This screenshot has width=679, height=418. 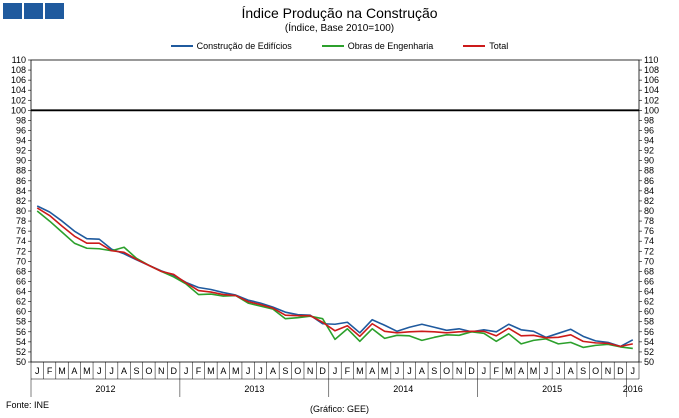 I want to click on logo, so click(x=33, y=11).